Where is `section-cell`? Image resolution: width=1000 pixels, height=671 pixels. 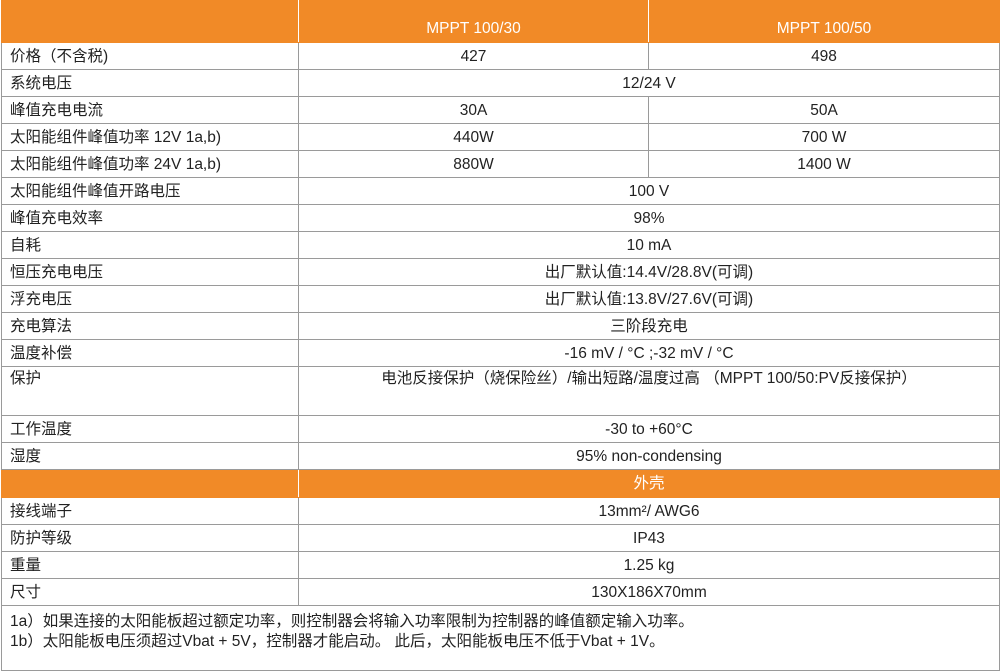 section-cell is located at coordinates (150, 483).